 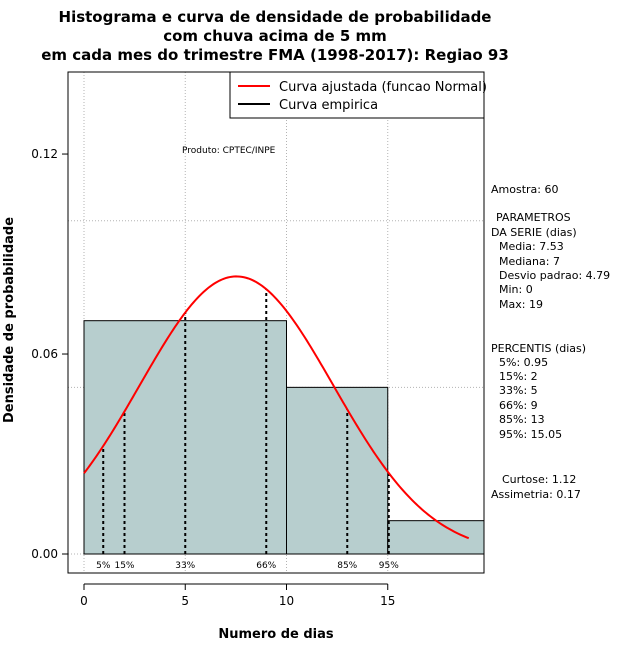 What do you see at coordinates (518, 405) in the screenshot?
I see `p66-text: 66%: 9` at bounding box center [518, 405].